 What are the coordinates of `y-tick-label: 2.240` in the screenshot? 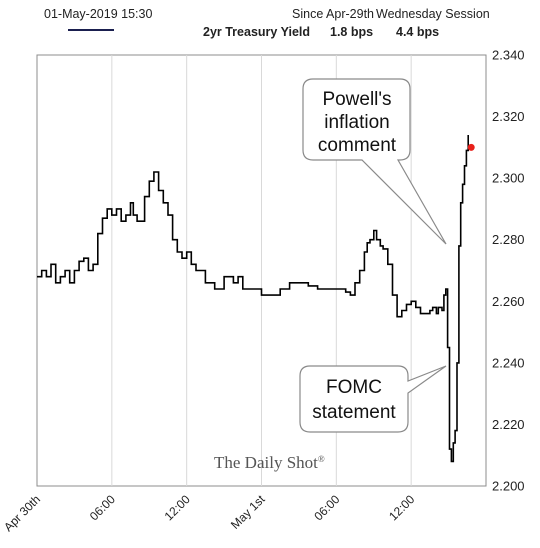 It's located at (508, 362).